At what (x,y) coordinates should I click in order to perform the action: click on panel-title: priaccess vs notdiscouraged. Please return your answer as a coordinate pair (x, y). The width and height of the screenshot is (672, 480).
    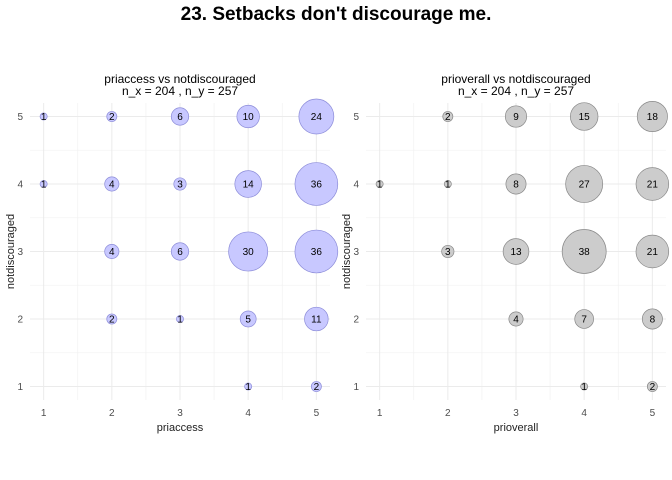
    Looking at the image, I should click on (179, 79).